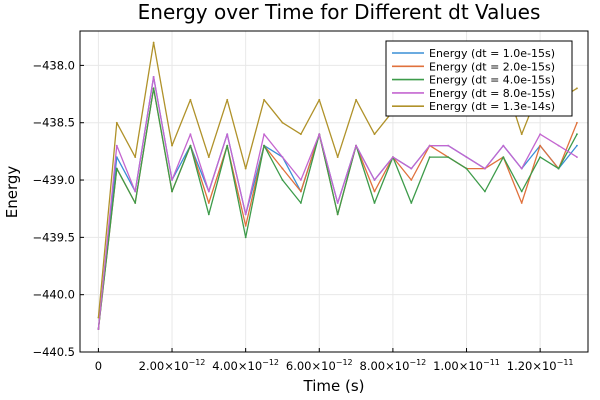 The width and height of the screenshot is (600, 400). Describe the element at coordinates (492, 66) in the screenshot. I see `legend-label: Energy (dt = 2.0e-15s)` at that location.